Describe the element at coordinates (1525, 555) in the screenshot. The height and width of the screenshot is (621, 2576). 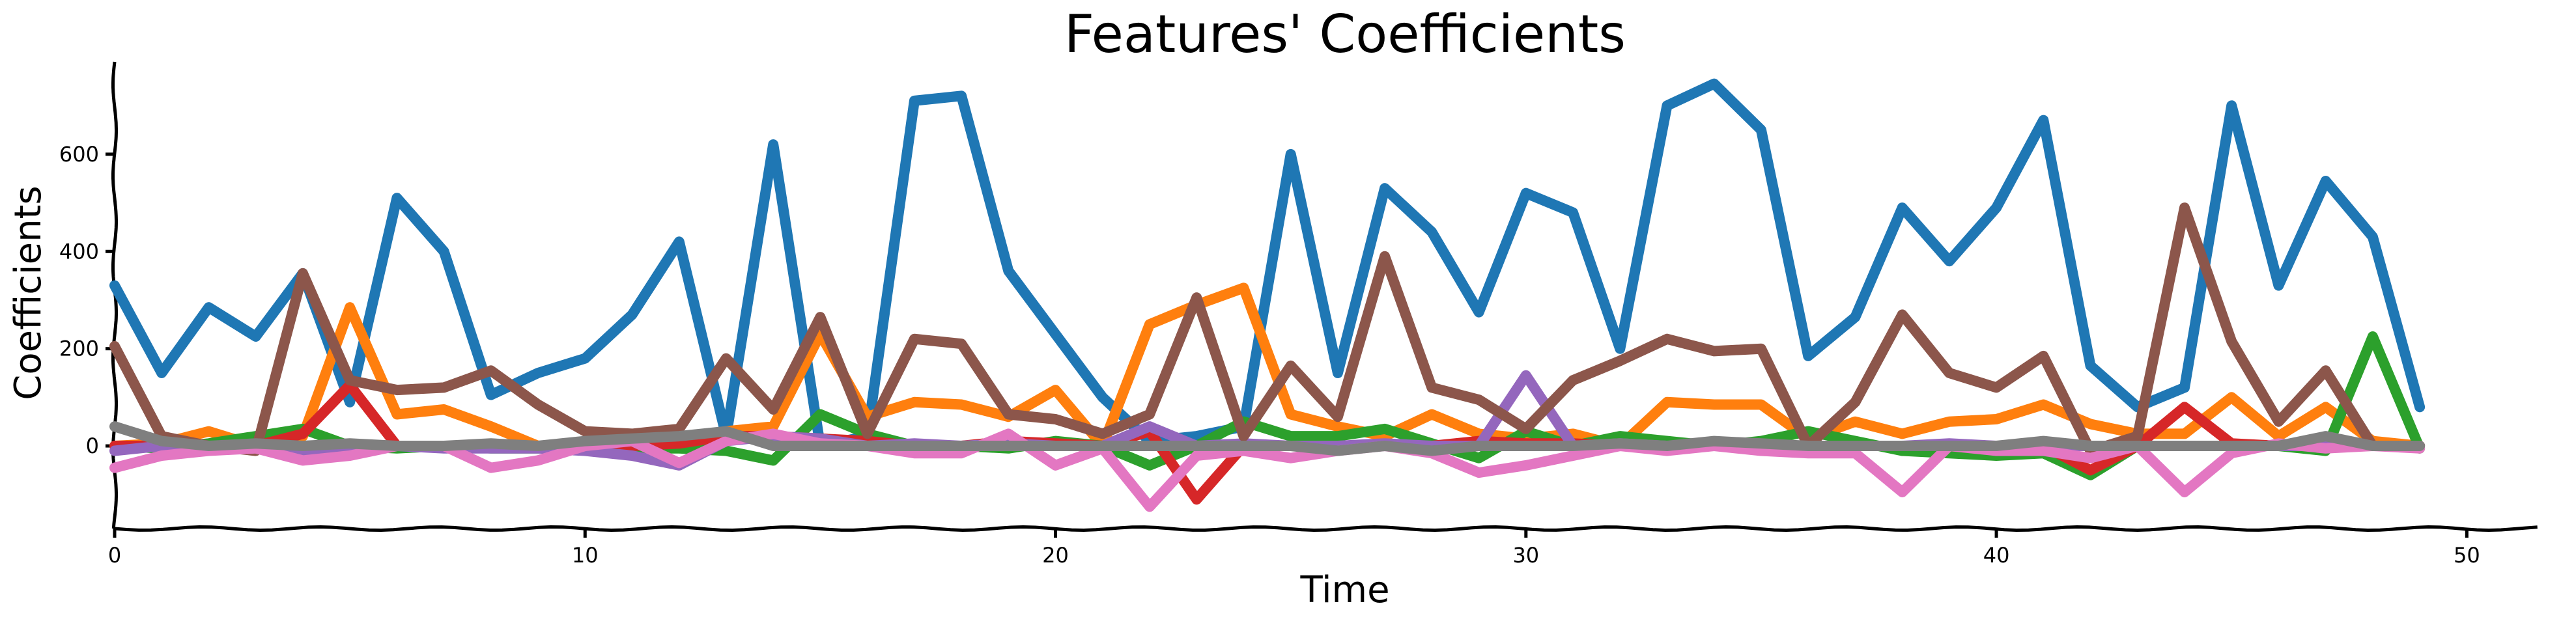
I see `x-tick-label: 30` at that location.